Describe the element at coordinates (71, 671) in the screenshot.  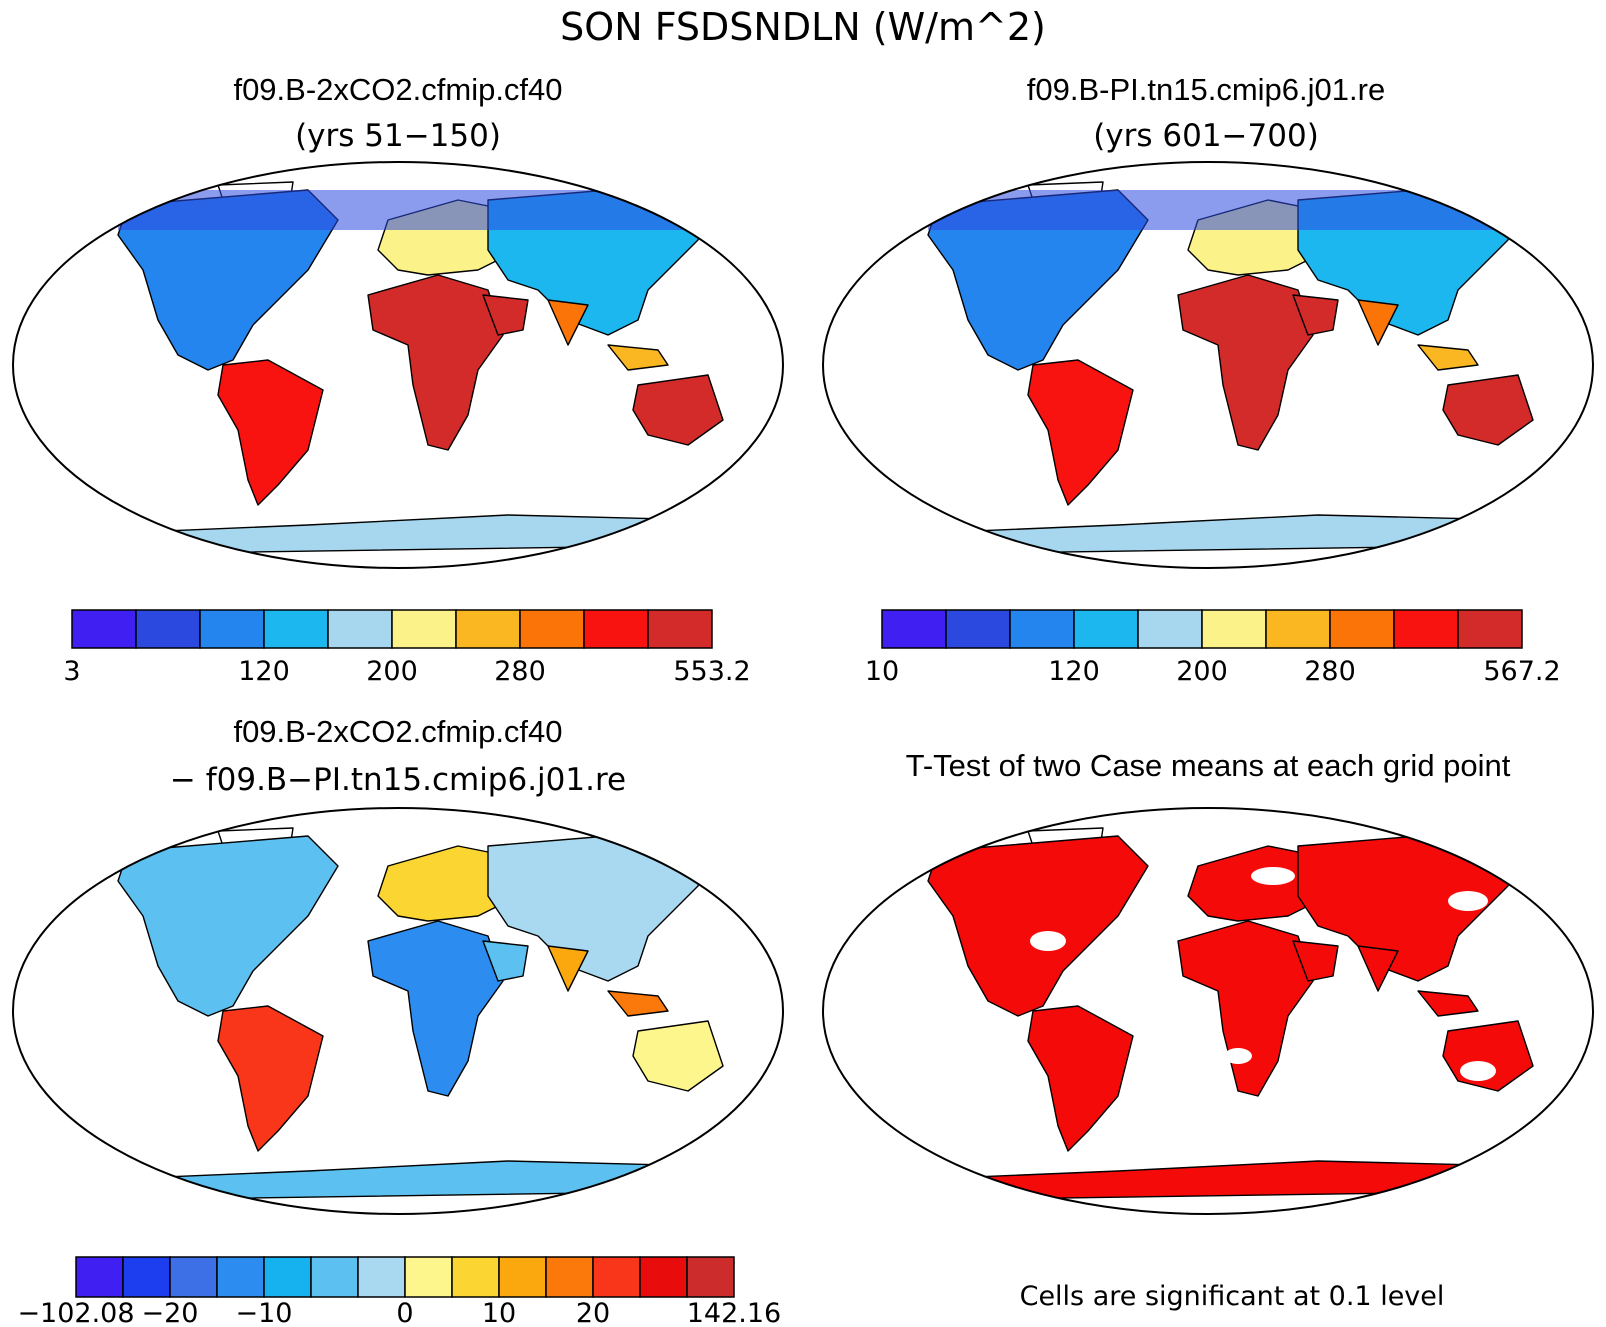
I see `colorbar-tick-label: 3` at that location.